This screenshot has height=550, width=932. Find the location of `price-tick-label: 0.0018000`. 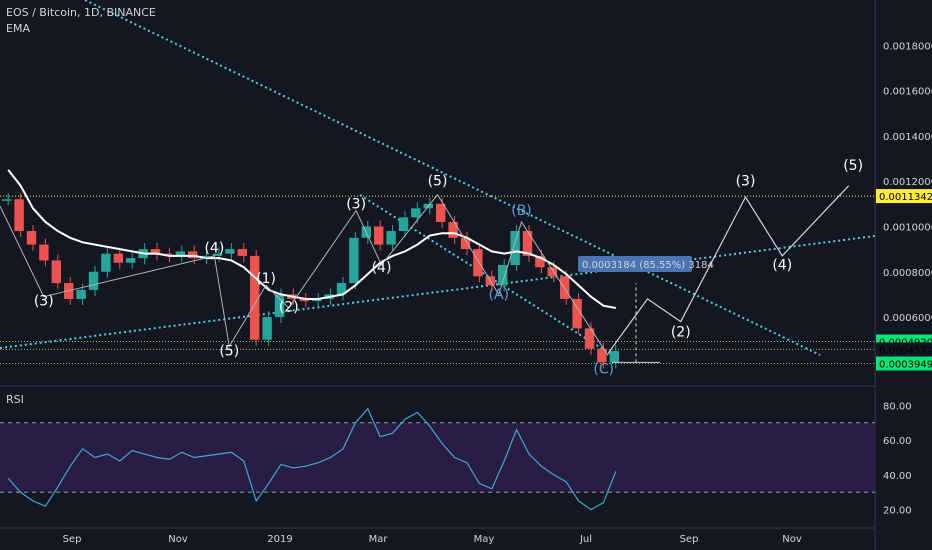

price-tick-label: 0.0018000 is located at coordinates (907, 46).